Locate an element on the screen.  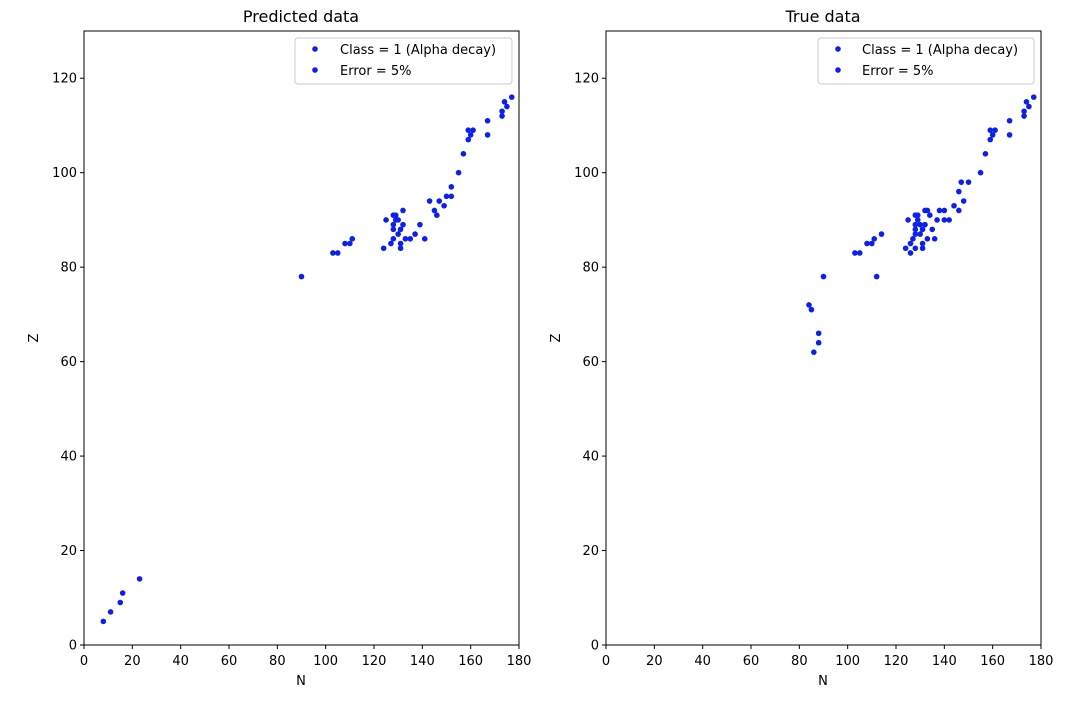
x-tick-label: 160 is located at coordinates (470, 661).